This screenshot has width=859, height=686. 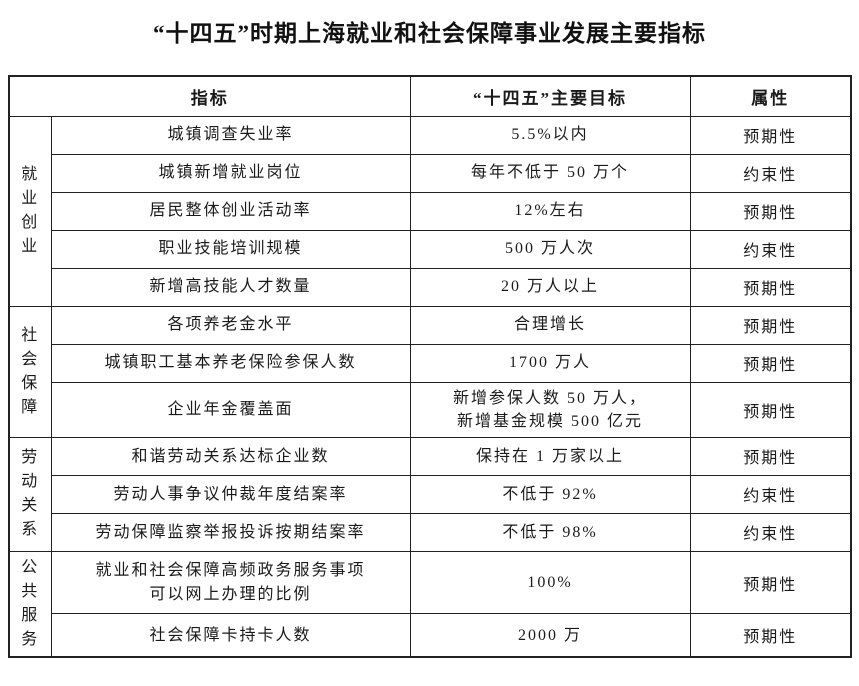 What do you see at coordinates (230, 325) in the screenshot?
I see `indicator-cell: 各项养老金水平` at bounding box center [230, 325].